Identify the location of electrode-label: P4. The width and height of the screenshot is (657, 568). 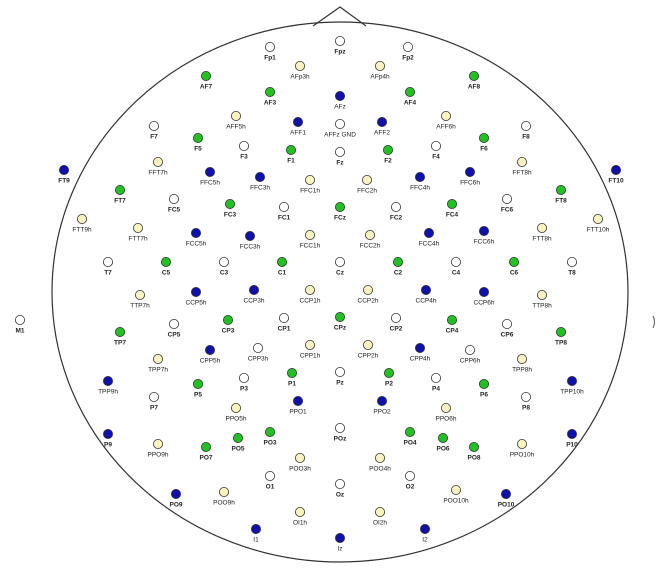
(436, 389).